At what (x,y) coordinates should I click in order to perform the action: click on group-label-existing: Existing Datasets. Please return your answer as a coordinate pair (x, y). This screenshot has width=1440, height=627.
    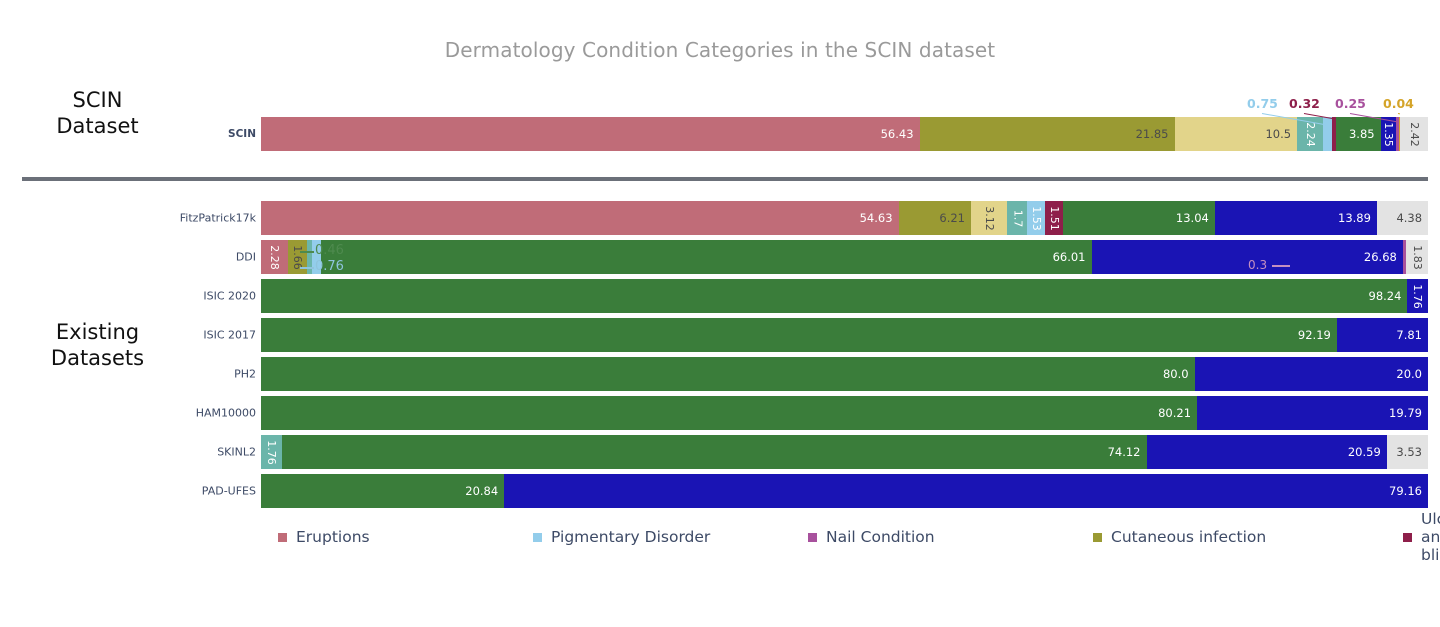
    Looking at the image, I should click on (97, 345).